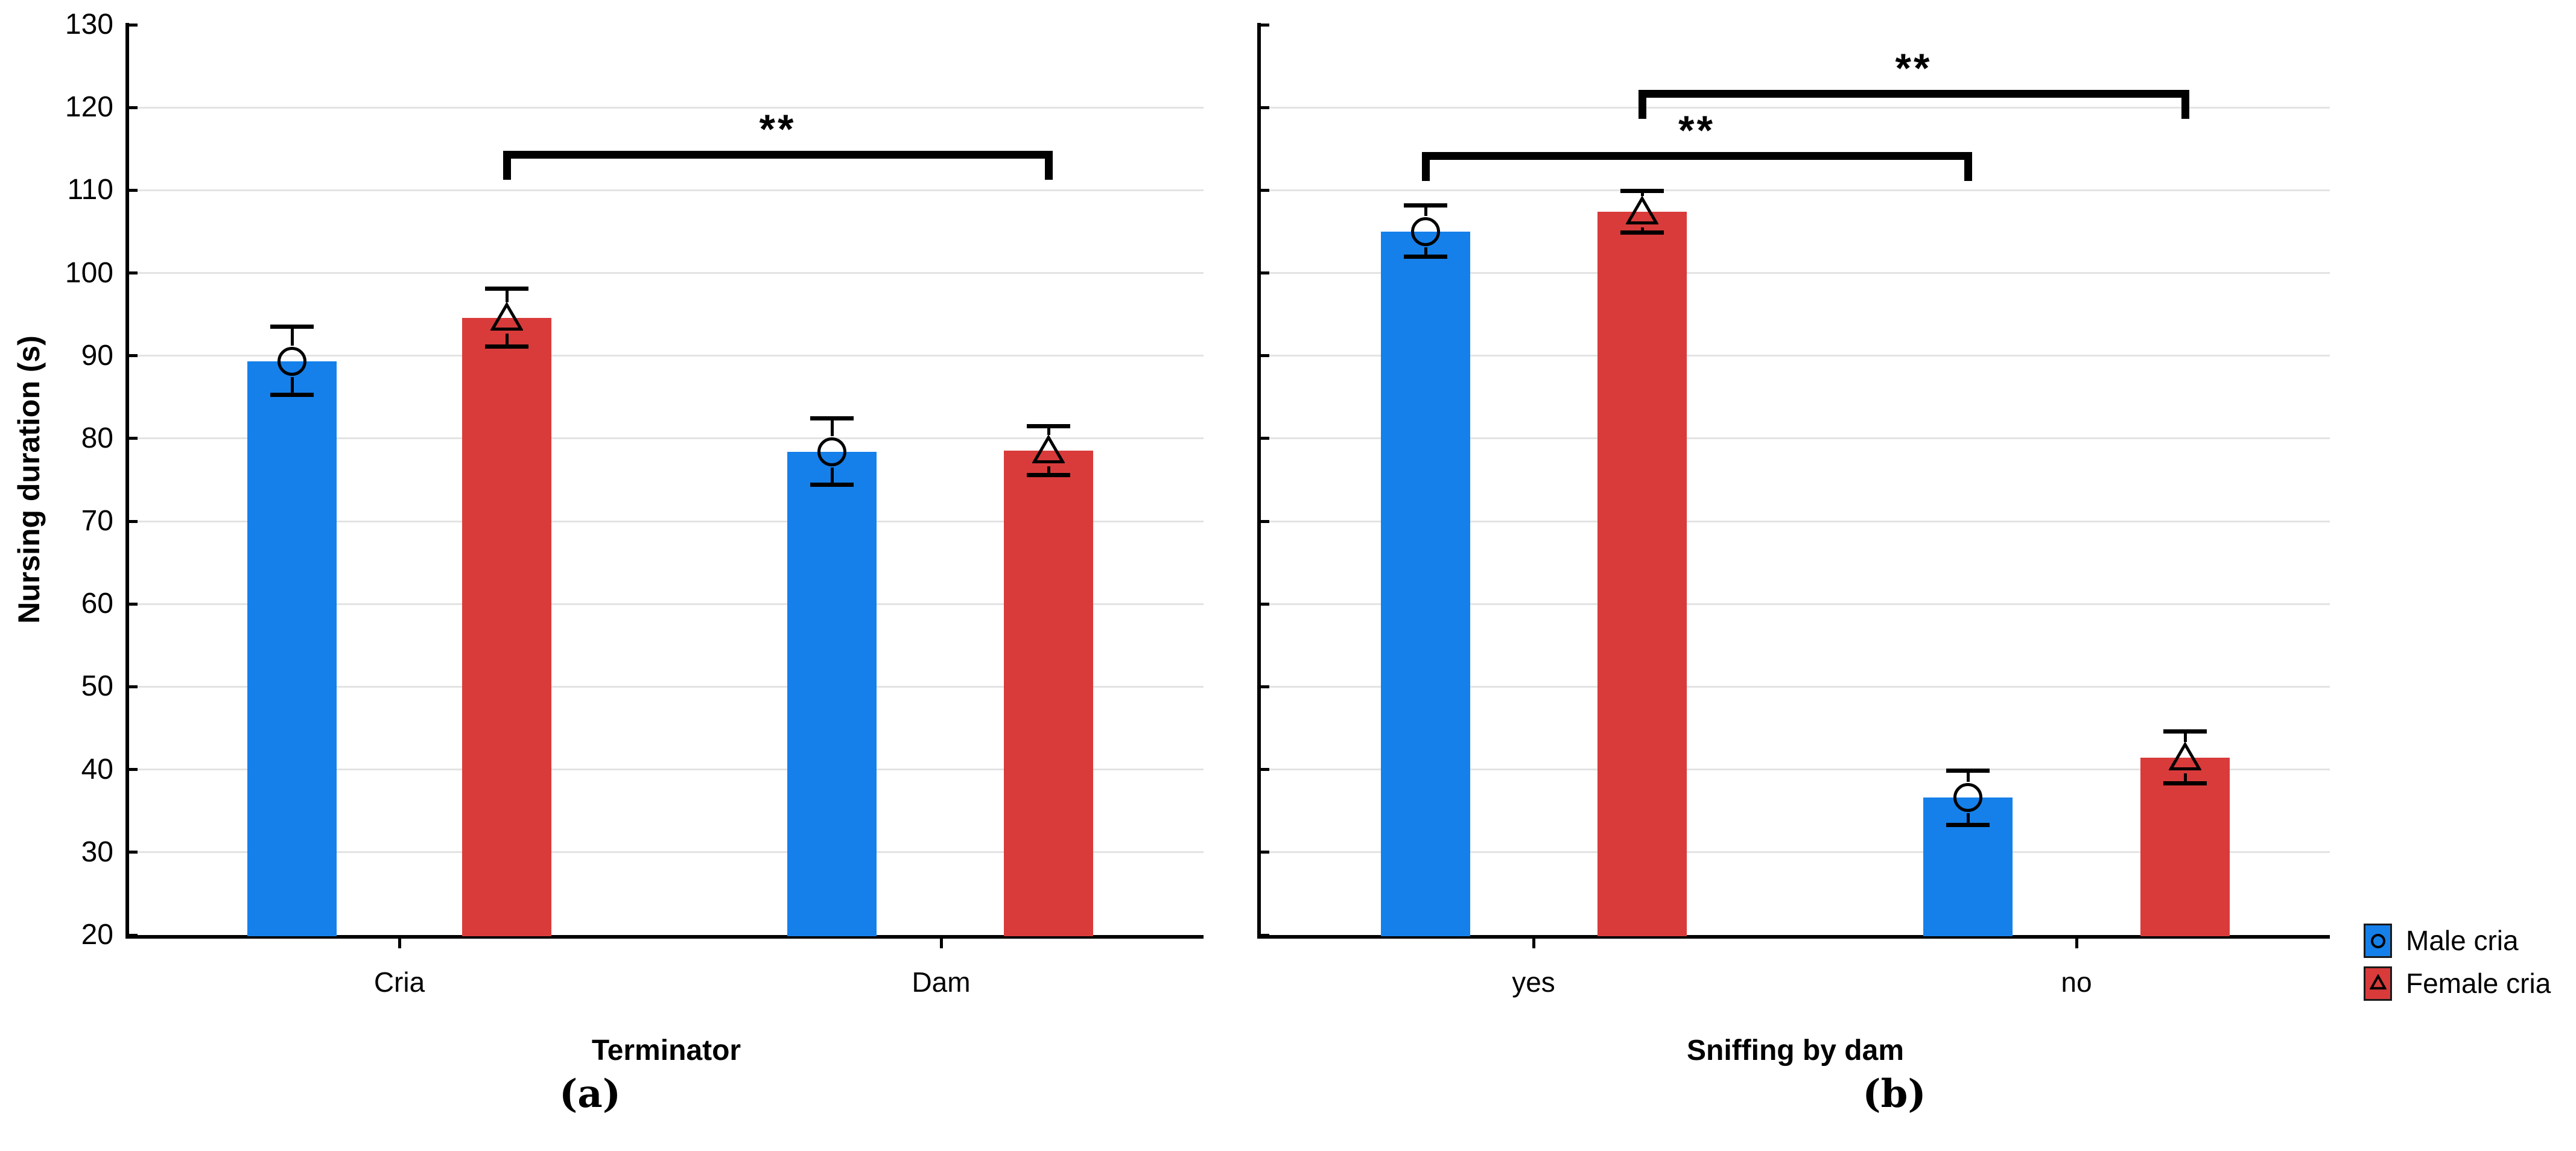 This screenshot has height=1151, width=2576. I want to click on y-tick-label: 50, so click(97, 686).